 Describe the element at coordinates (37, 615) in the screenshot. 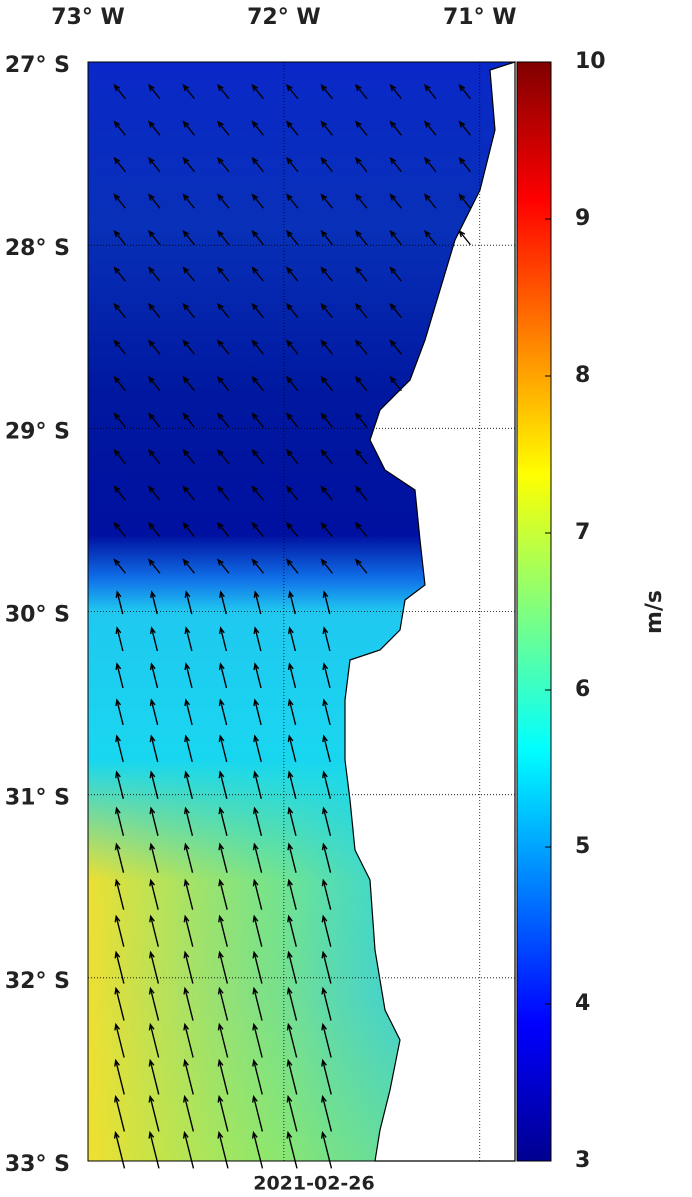

I see `lat-label: 30° S` at that location.